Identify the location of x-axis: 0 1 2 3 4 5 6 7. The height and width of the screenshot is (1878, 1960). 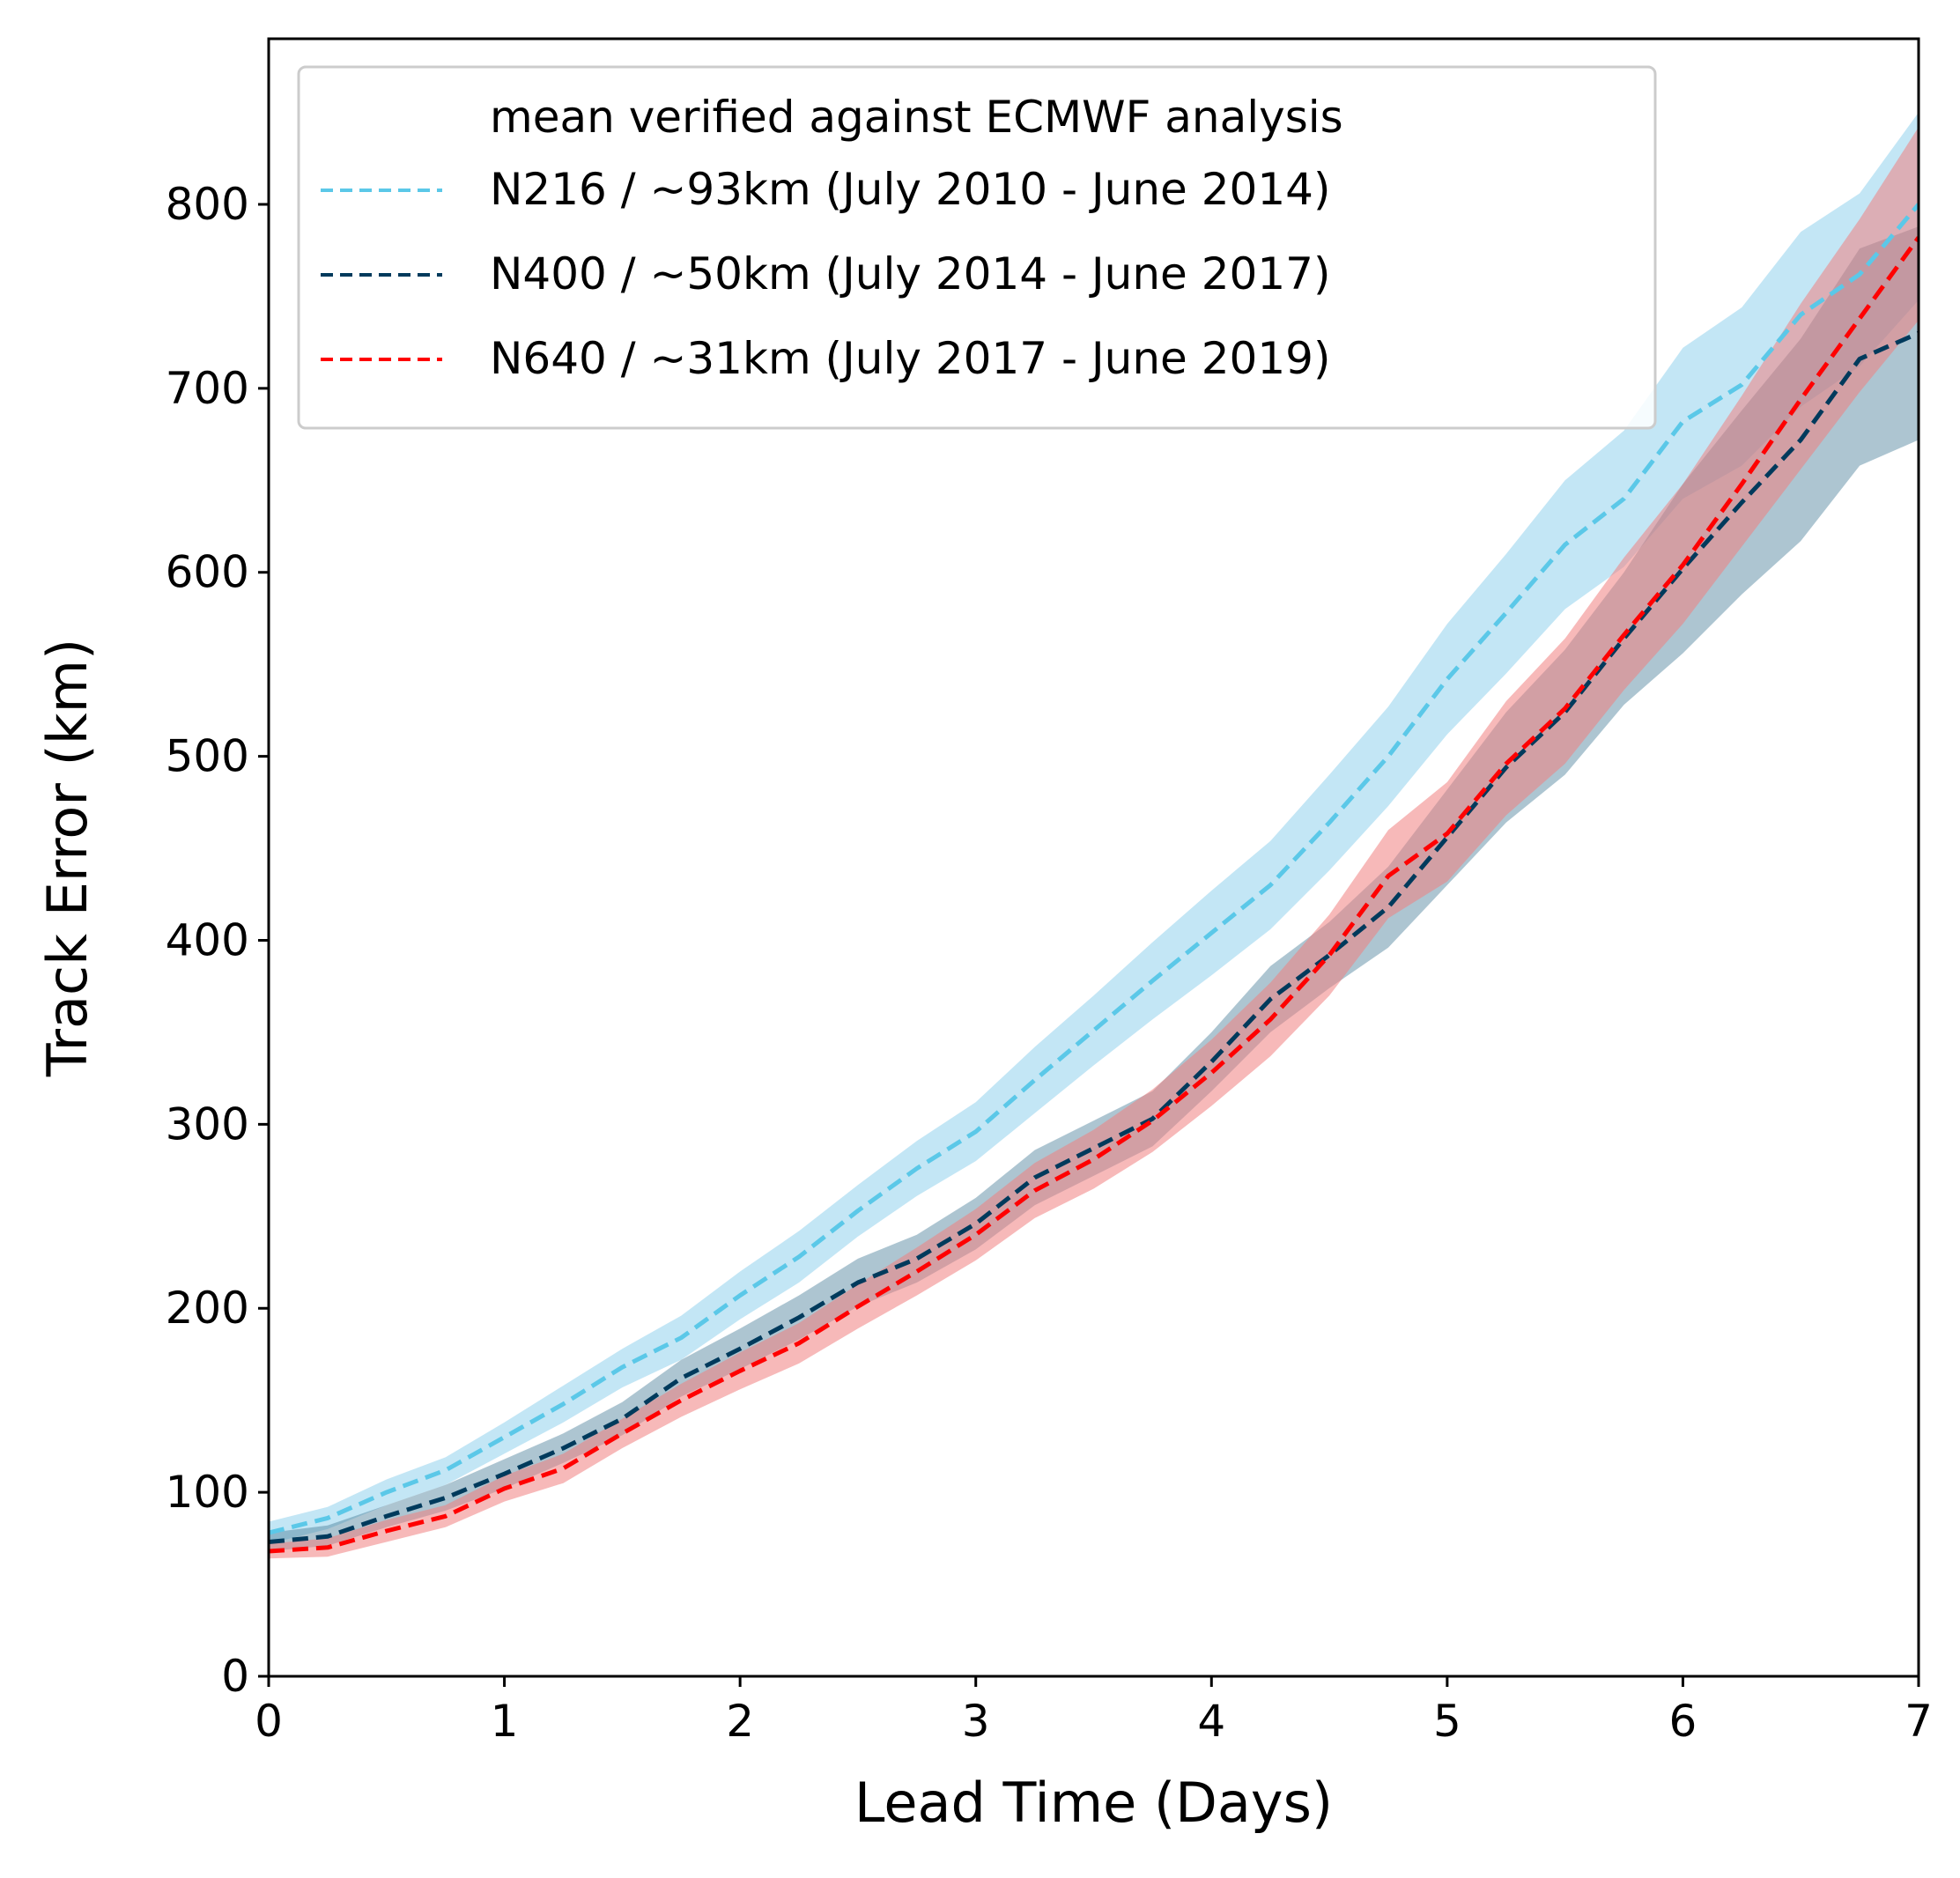
(1094, 1711).